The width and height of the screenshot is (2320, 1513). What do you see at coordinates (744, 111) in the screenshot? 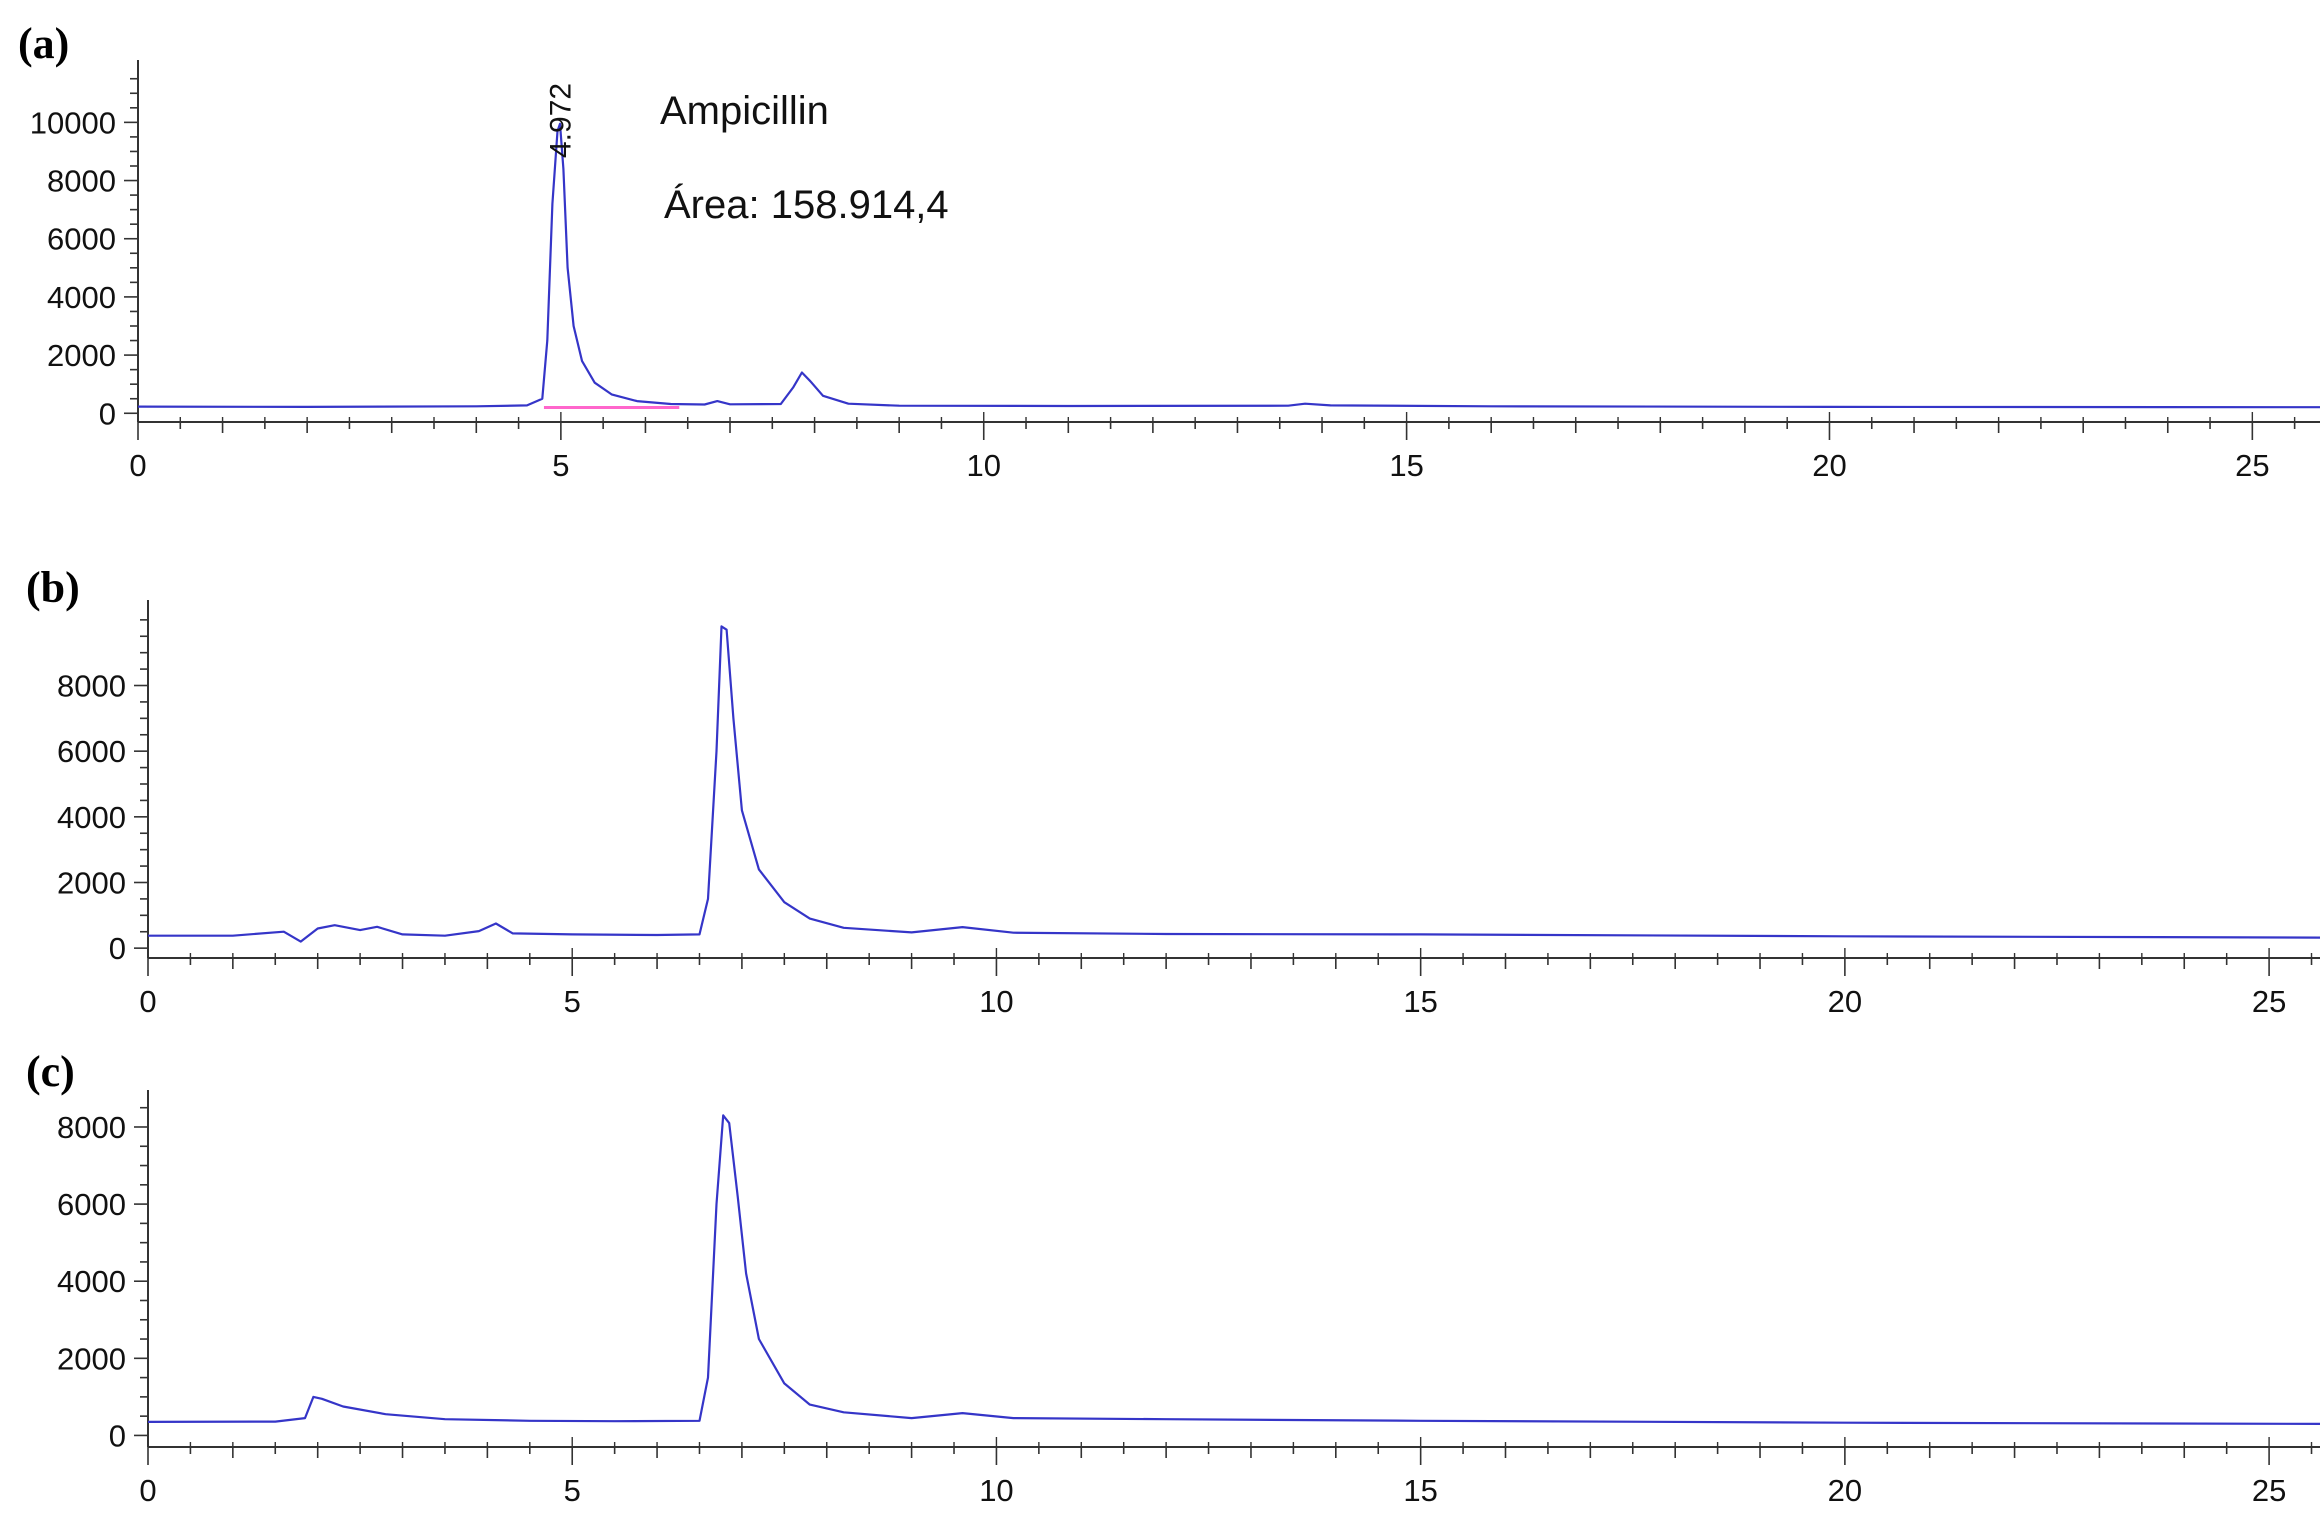
I see `compound-name-annotation: Ampicillin` at bounding box center [744, 111].